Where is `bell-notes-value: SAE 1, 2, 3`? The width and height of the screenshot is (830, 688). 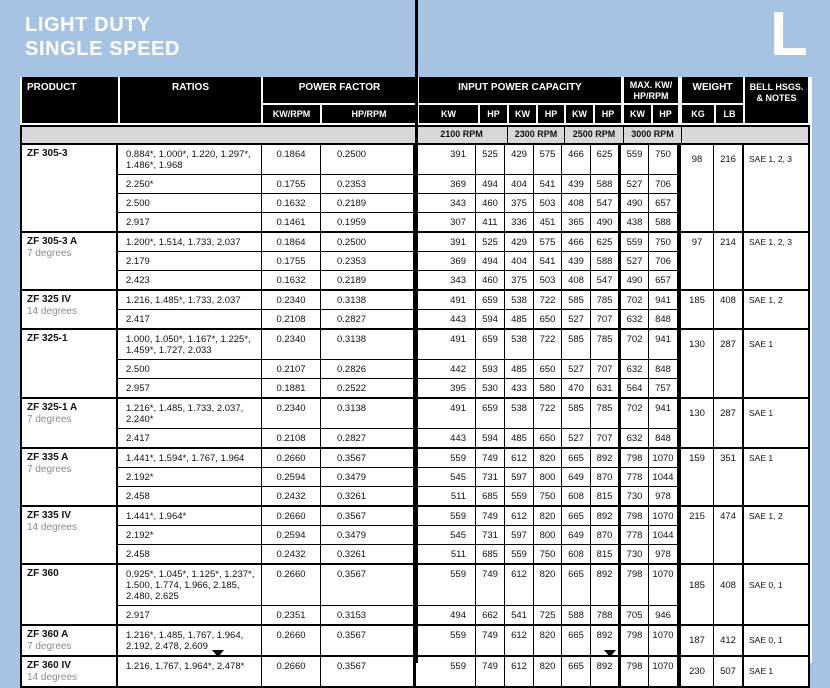 bell-notes-value: SAE 1, 2, 3 is located at coordinates (770, 159).